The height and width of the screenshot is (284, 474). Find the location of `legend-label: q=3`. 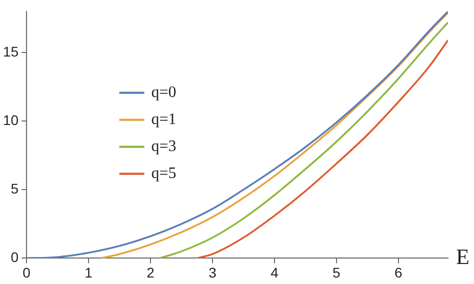

legend-label: q=3 is located at coordinates (163, 147).